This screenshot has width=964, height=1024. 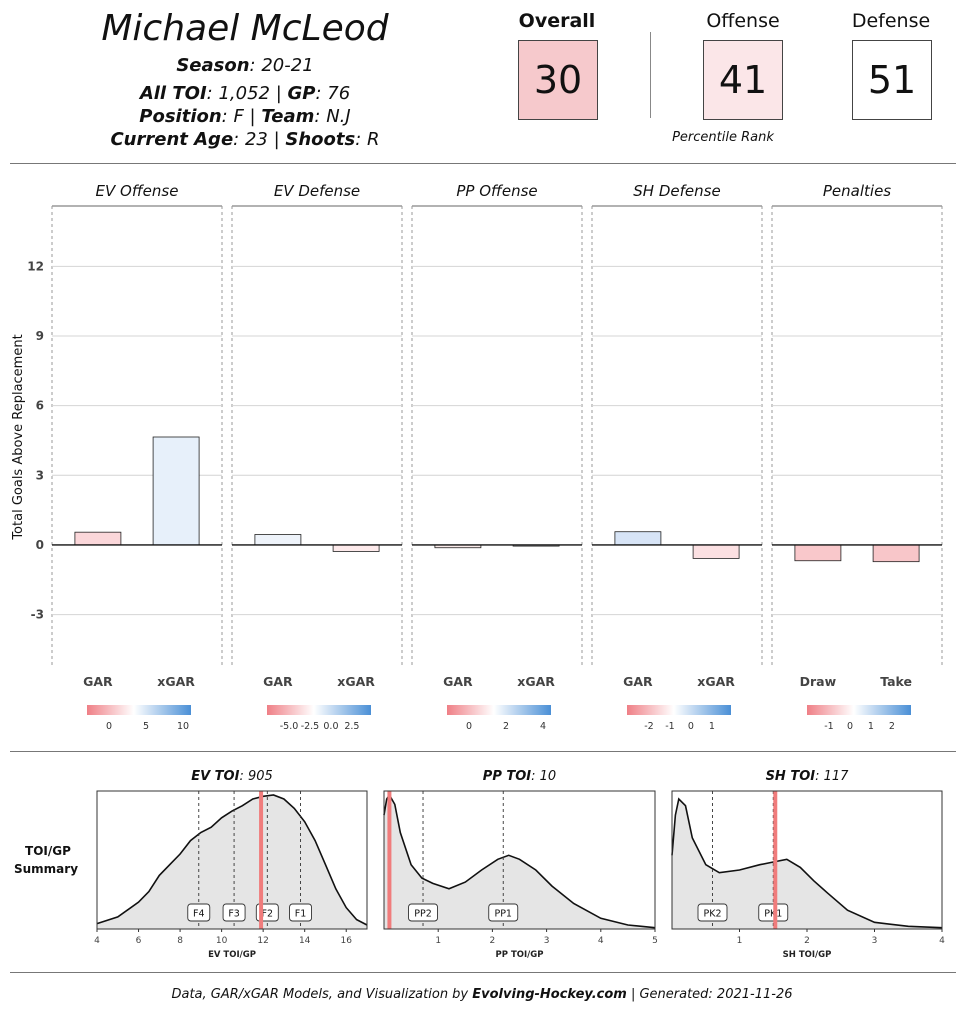 What do you see at coordinates (320, 139) in the screenshot?
I see `shoots-label: Shoots` at bounding box center [320, 139].